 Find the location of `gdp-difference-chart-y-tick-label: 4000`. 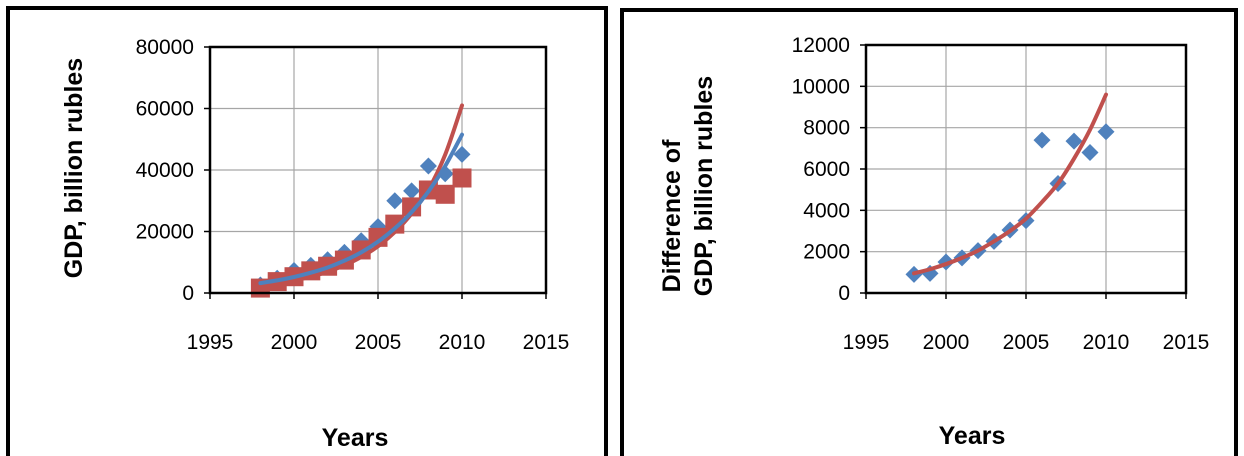

gdp-difference-chart-y-tick-label: 4000 is located at coordinates (826, 210).